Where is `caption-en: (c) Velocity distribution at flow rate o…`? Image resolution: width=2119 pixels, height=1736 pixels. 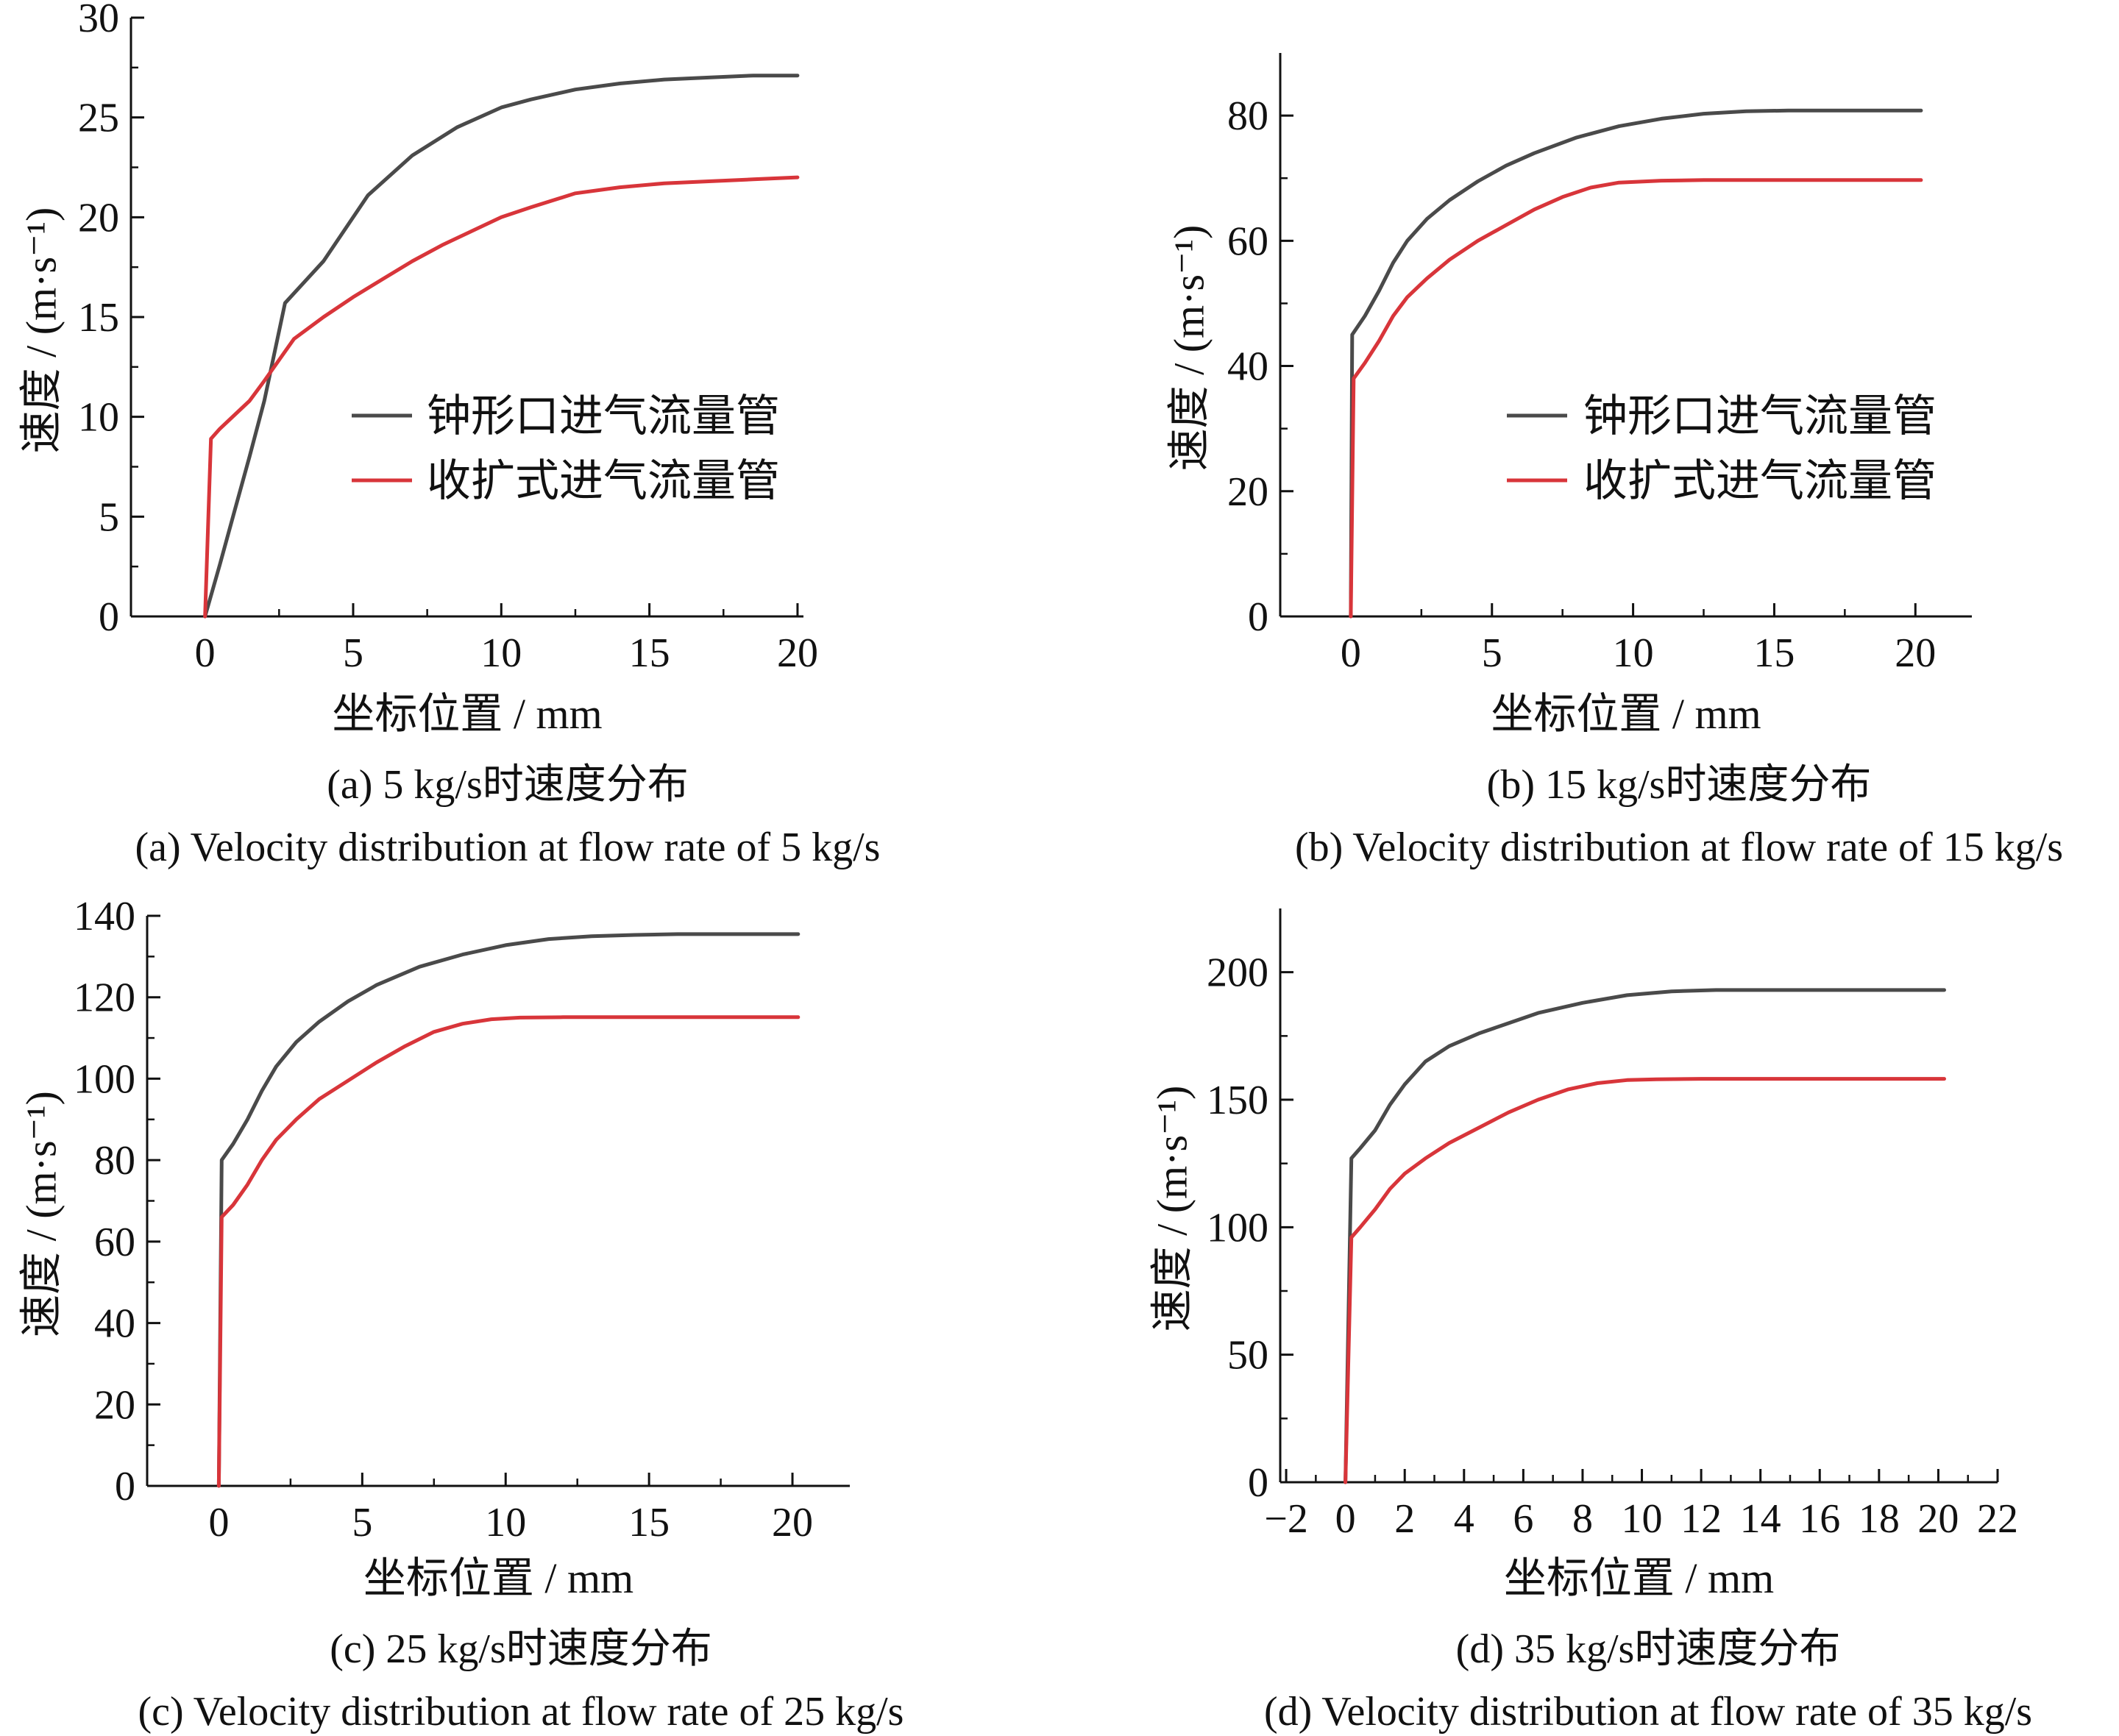
caption-en: (c) Velocity distribution at flow rate o… is located at coordinates (521, 1712).